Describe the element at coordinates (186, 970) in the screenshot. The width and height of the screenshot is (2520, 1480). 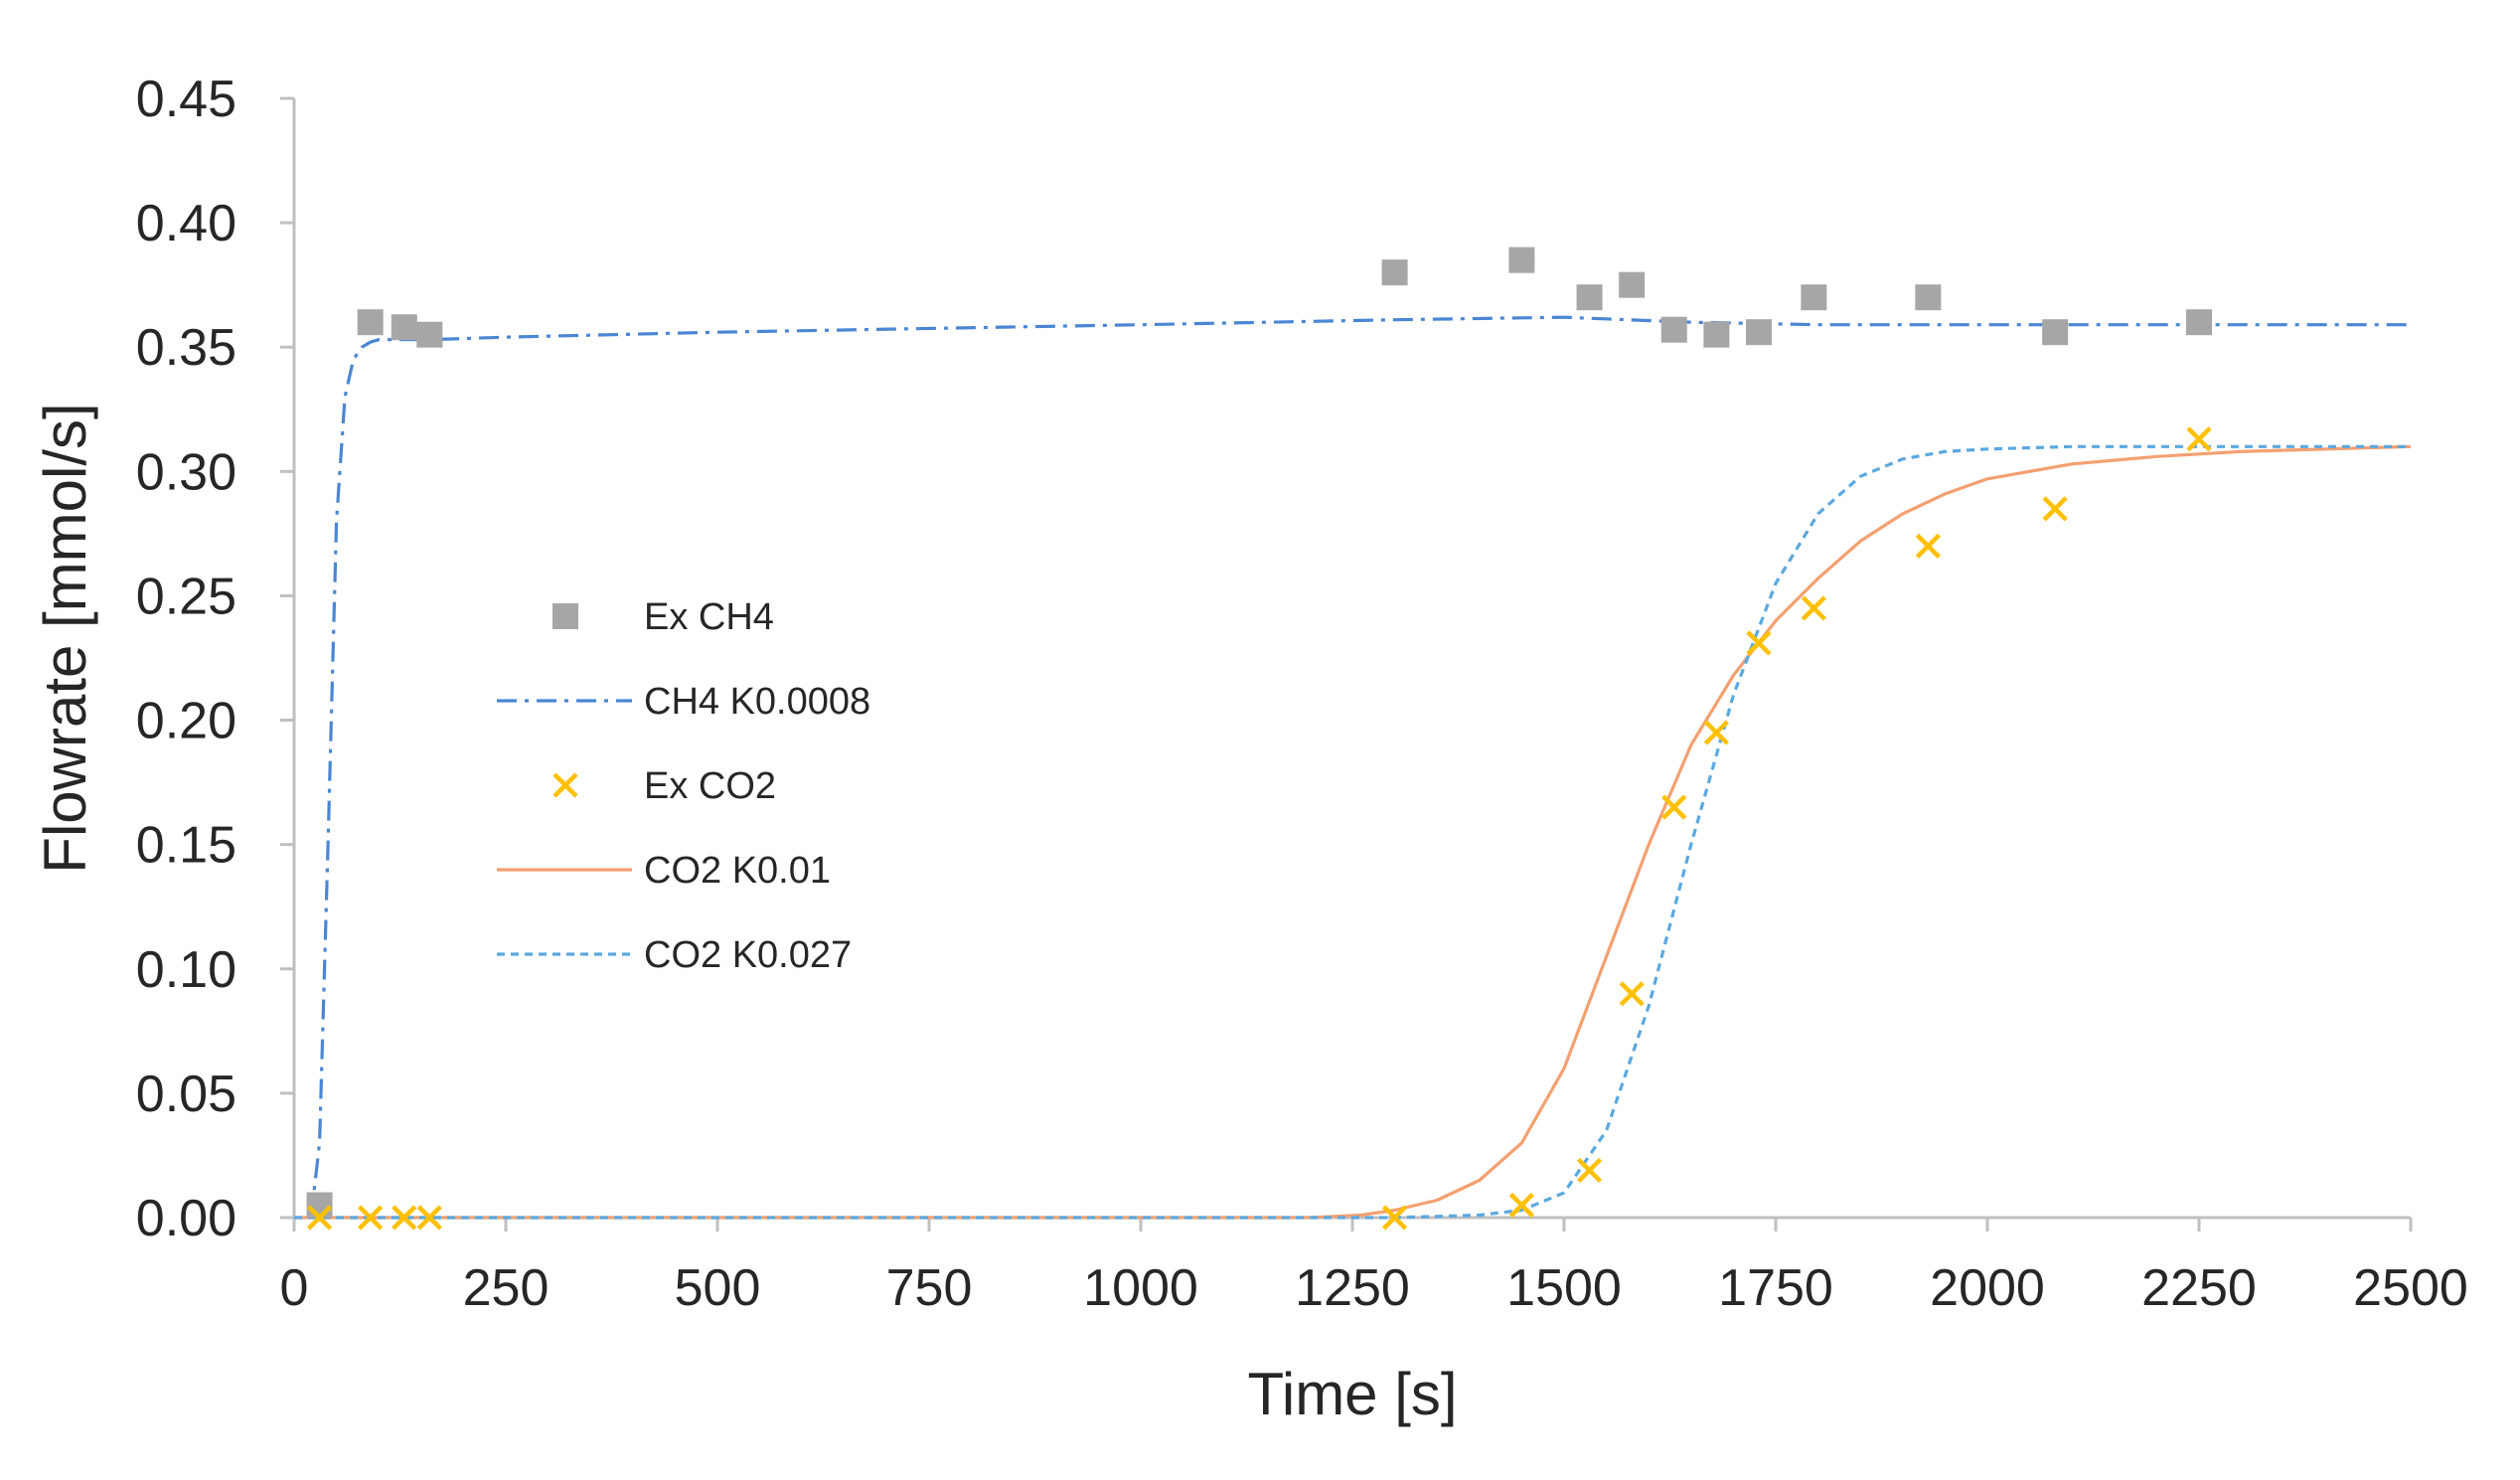
I see `y-tick-label: 0.10` at that location.